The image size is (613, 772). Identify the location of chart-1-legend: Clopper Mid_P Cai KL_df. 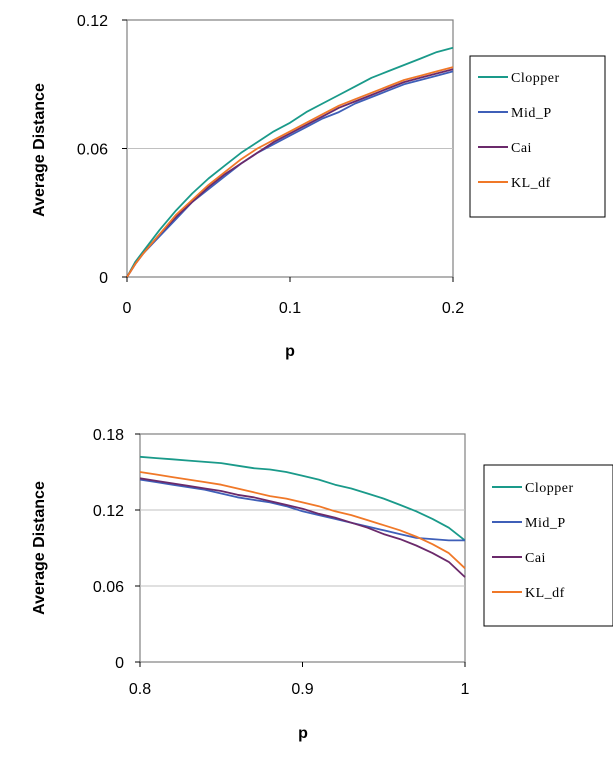
(537, 136).